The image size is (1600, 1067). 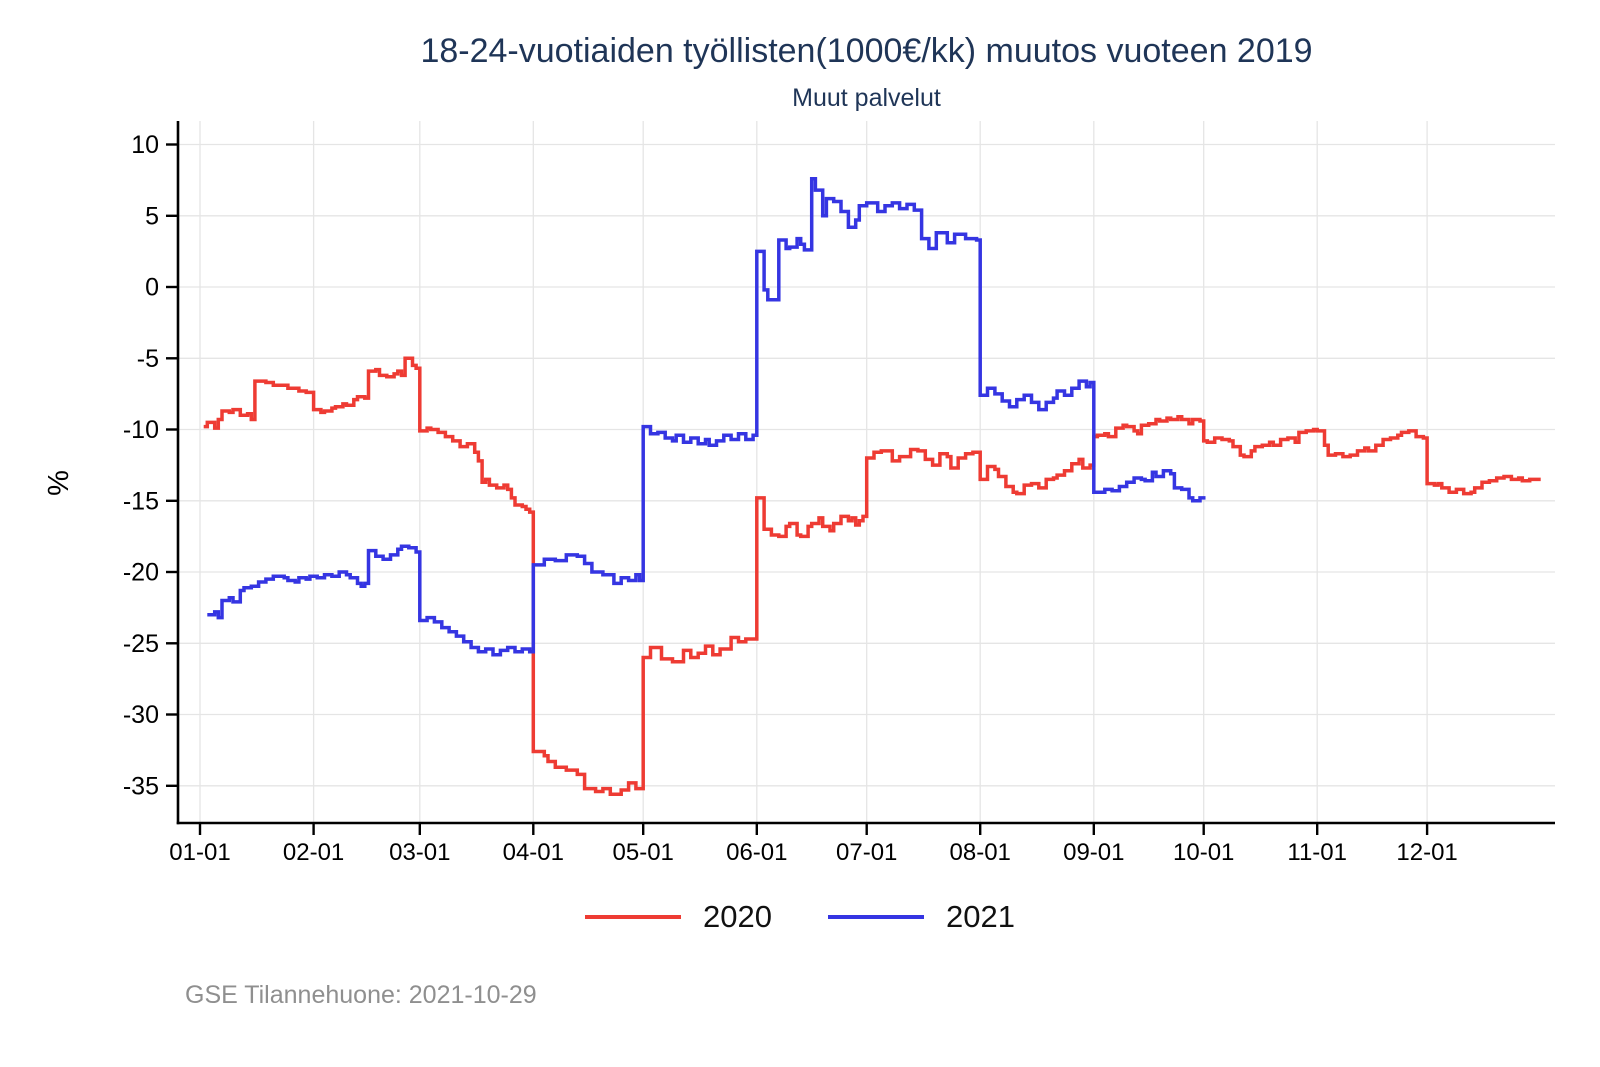 What do you see at coordinates (141, 501) in the screenshot?
I see `y-tick-label: -15` at bounding box center [141, 501].